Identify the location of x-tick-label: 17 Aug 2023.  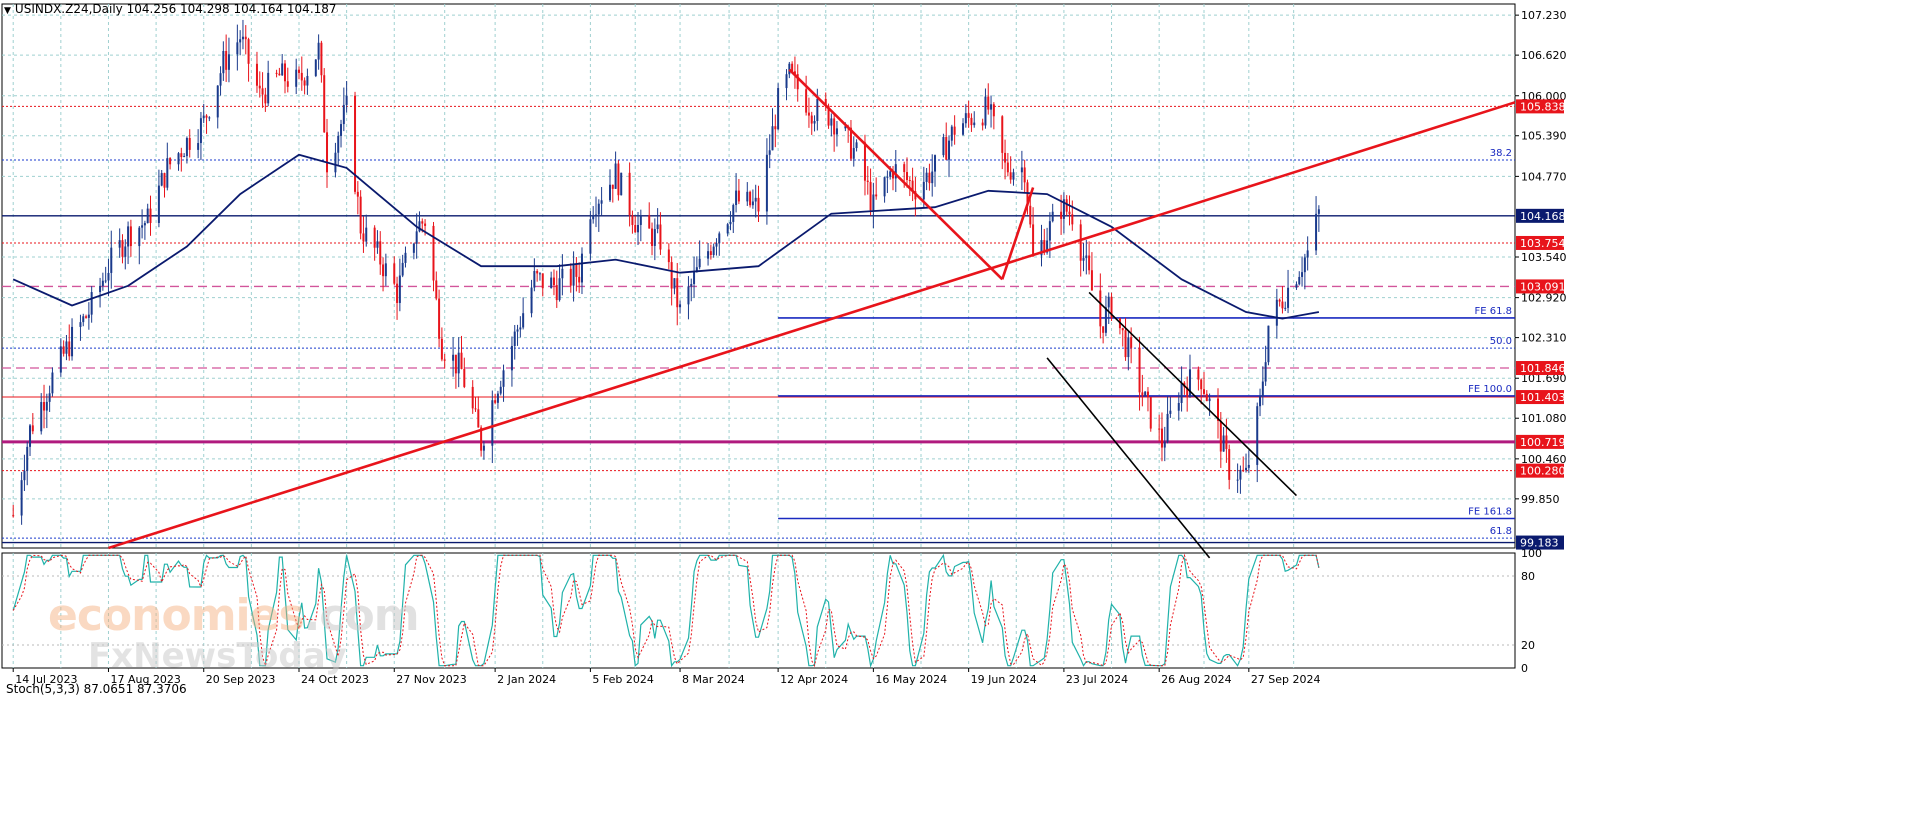
(145, 679).